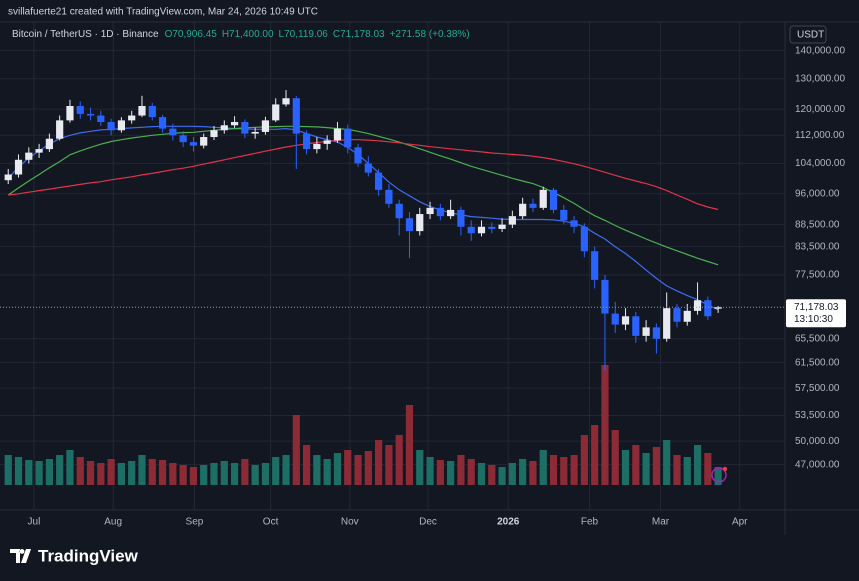  I want to click on currency-box, so click(808, 34).